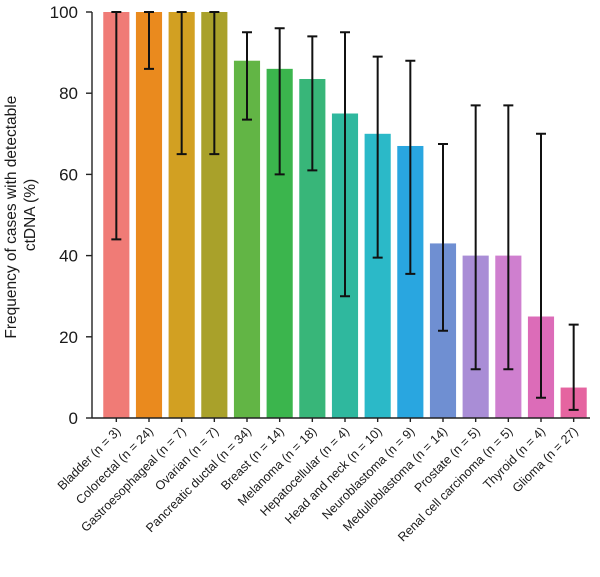 This screenshot has width=600, height=577. I want to click on y-tick-label: 60, so click(68, 174).